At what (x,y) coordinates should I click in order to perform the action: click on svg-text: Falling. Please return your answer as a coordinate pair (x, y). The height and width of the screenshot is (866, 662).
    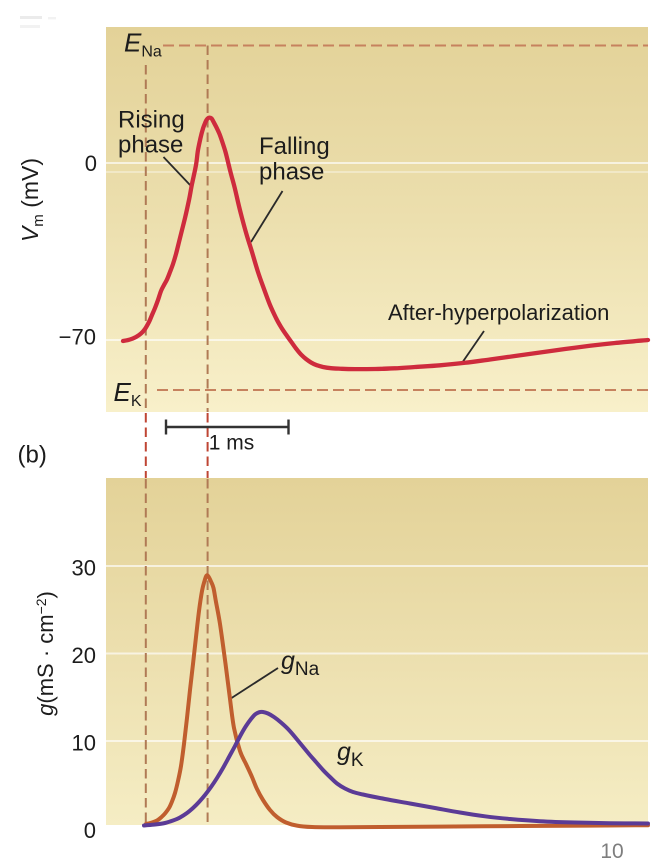
    Looking at the image, I should click on (294, 146).